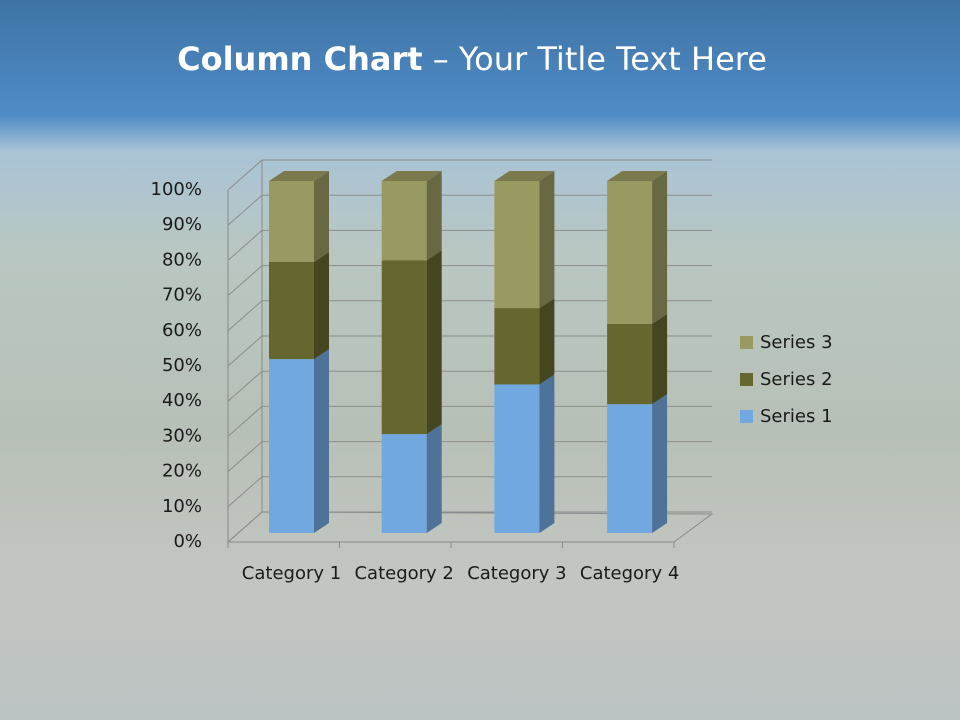 This screenshot has width=960, height=720. Describe the element at coordinates (404, 573) in the screenshot. I see `x-tick-label: Category 2` at that location.